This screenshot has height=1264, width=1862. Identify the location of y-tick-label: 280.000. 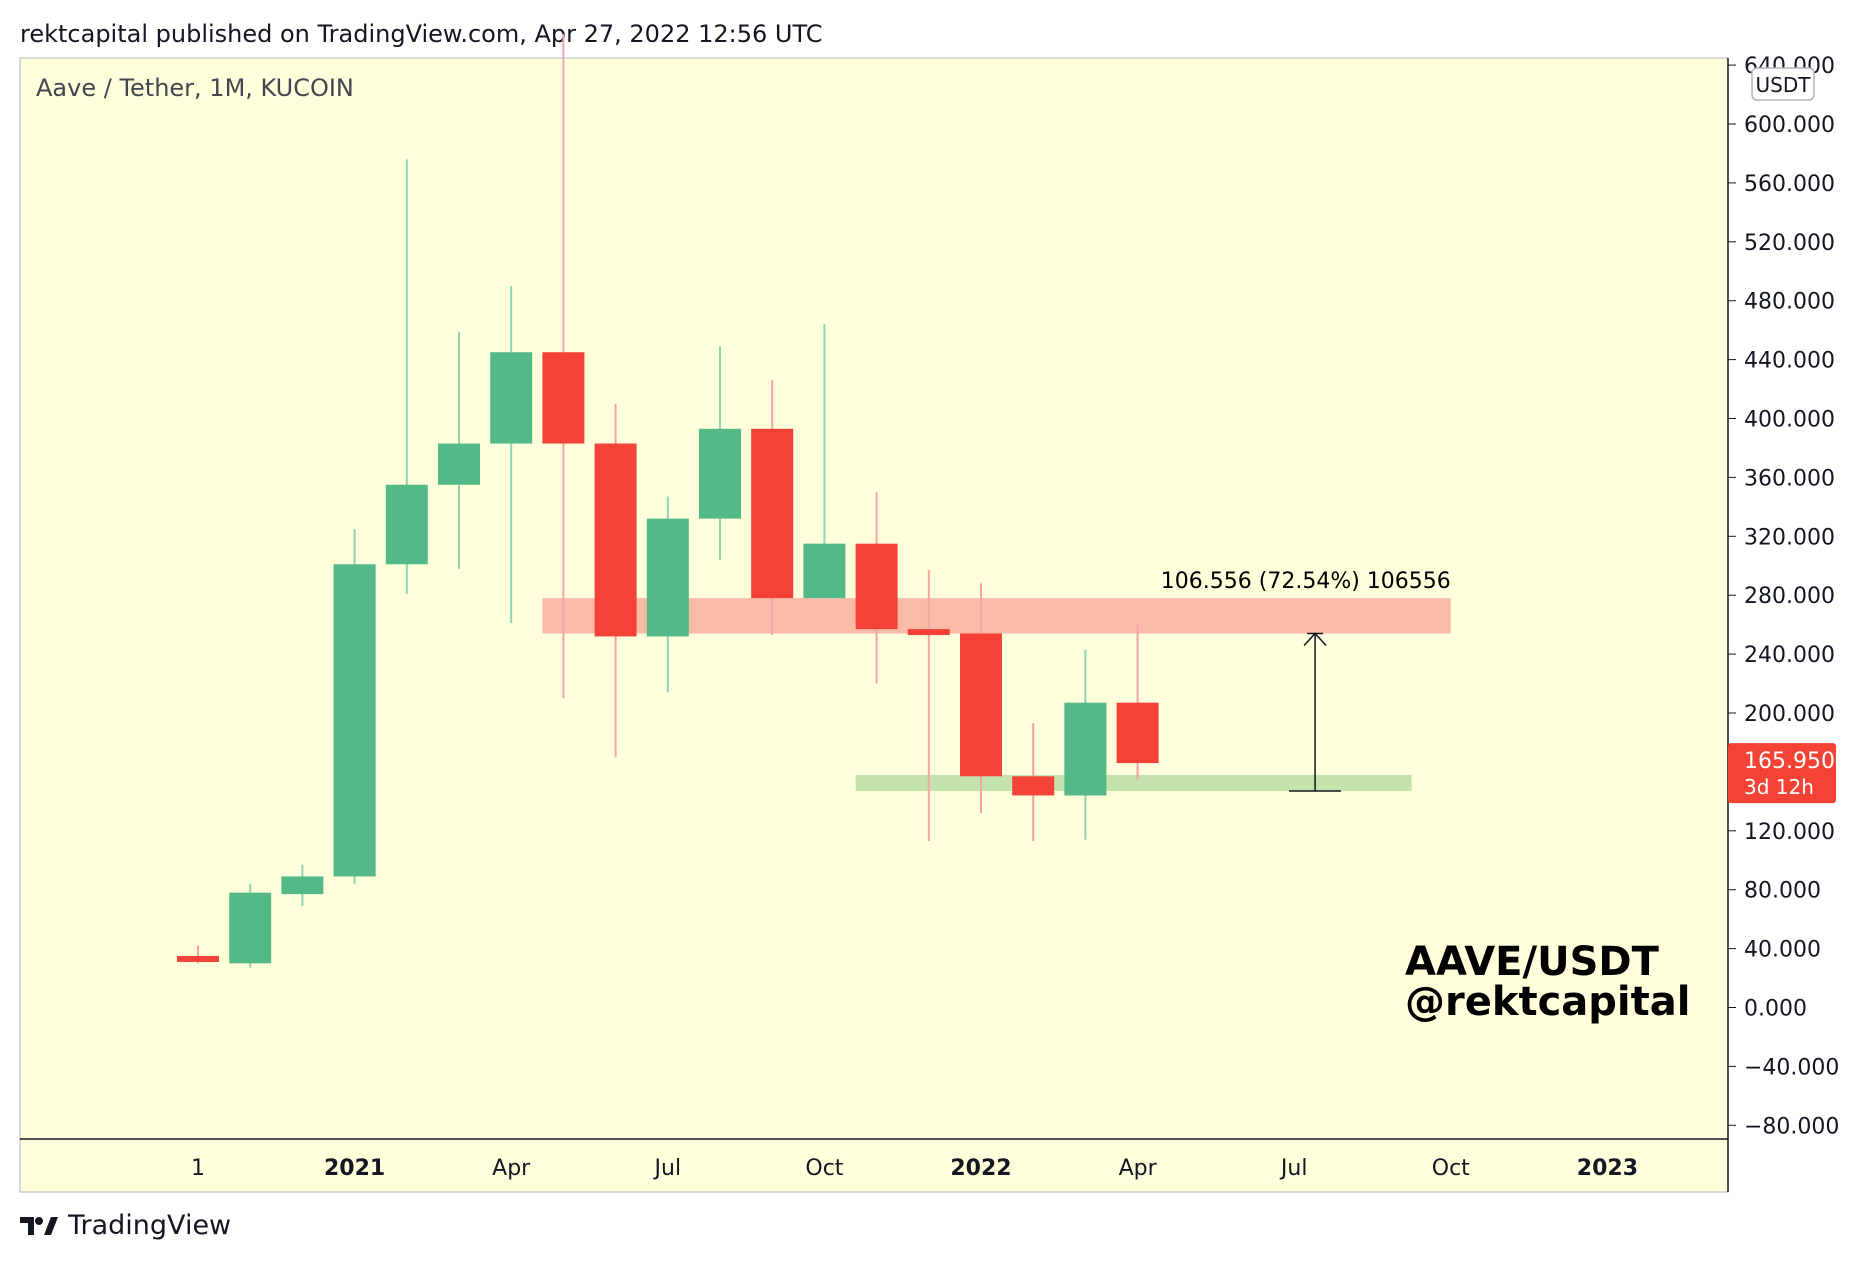
(1789, 596).